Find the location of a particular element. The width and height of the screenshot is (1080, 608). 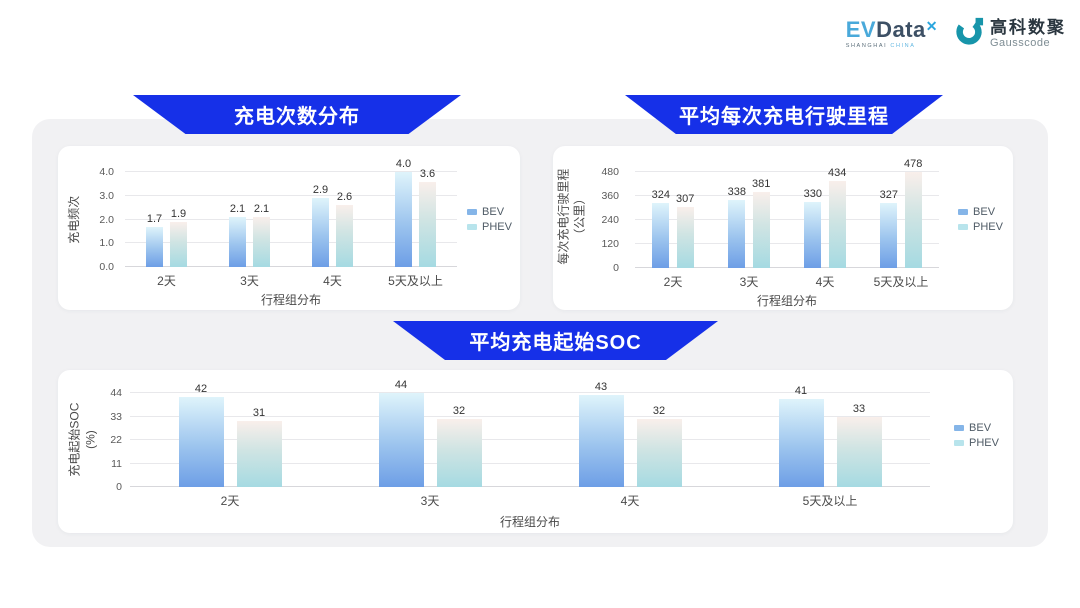

bar-groups: 1.7 1.9 2.1 2.1 2.9 2.6 4.0 3.6 is located at coordinates (291, 212).